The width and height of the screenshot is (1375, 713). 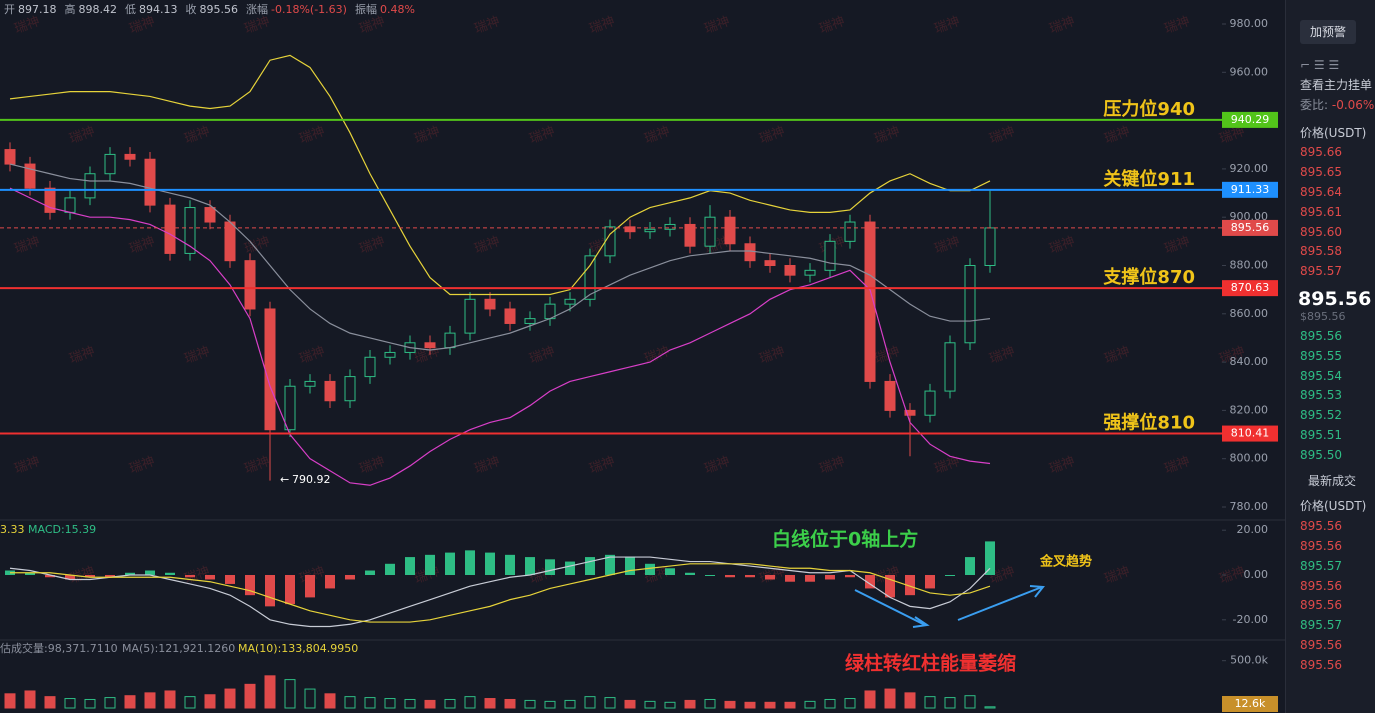 I want to click on bid-price: 895.53, so click(x=1321, y=395).